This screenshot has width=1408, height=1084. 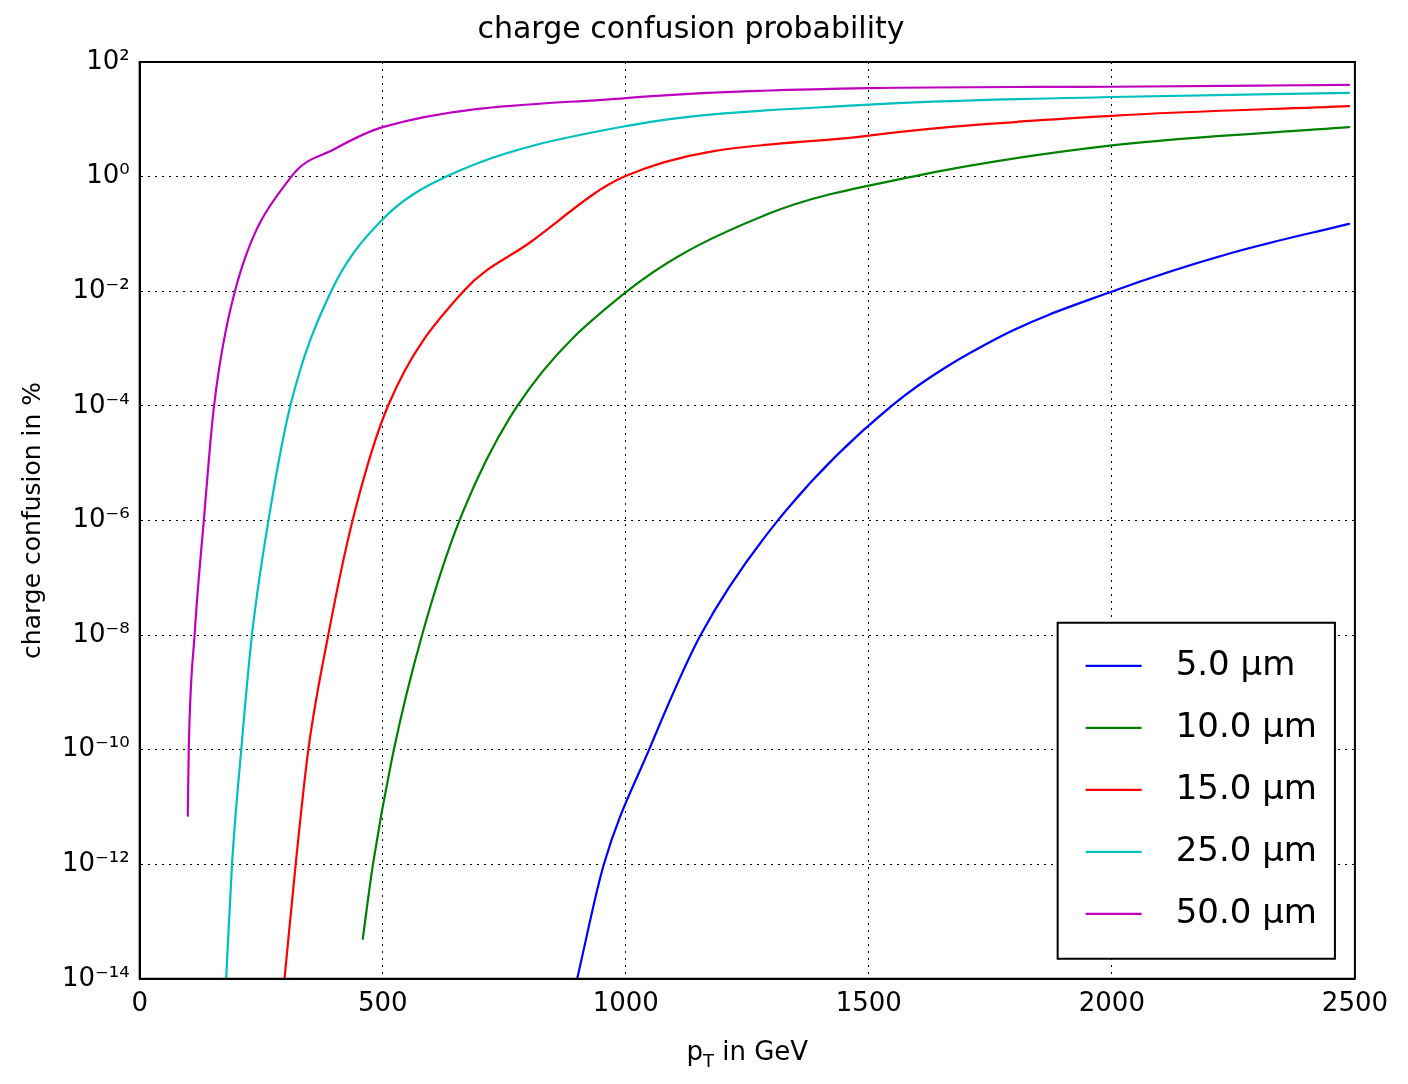 I want to click on legend-label: 10.0 μm, so click(x=1246, y=724).